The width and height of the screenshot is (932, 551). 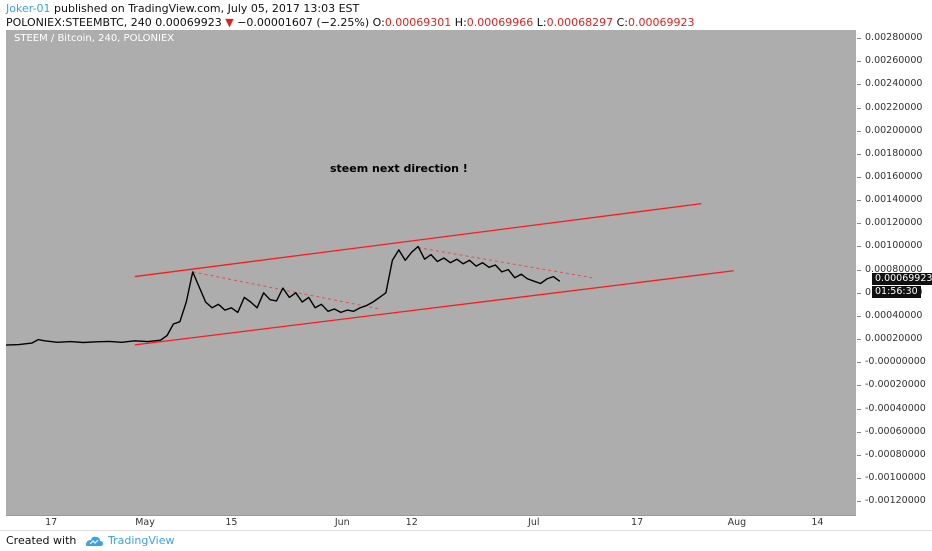 I want to click on low-value: 0.00068297, so click(x=580, y=22).